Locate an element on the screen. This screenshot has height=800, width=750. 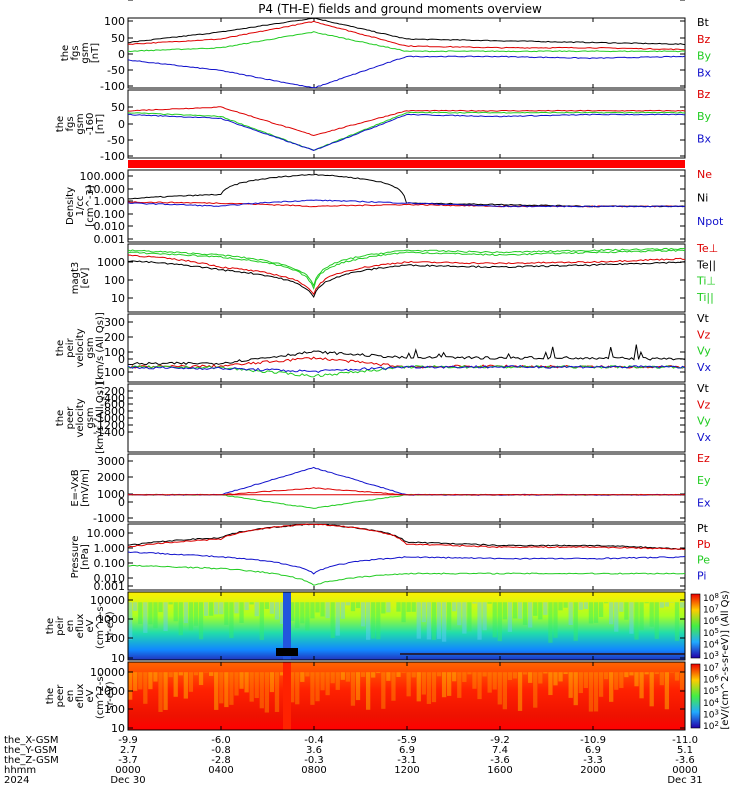
ephemeris-value: 1200 is located at coordinates (406, 770).